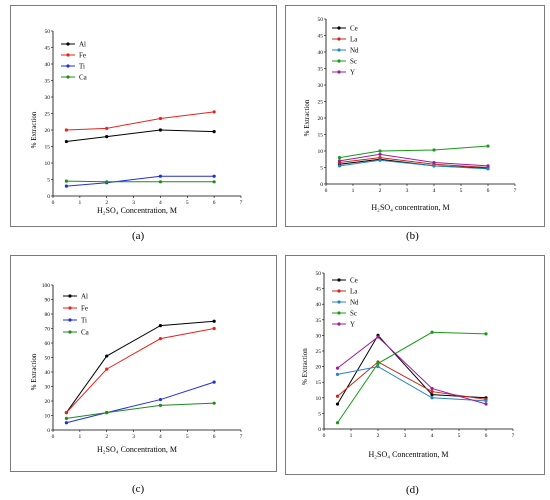  Describe the element at coordinates (46, 286) in the screenshot. I see `y-tick-label: 100` at that location.